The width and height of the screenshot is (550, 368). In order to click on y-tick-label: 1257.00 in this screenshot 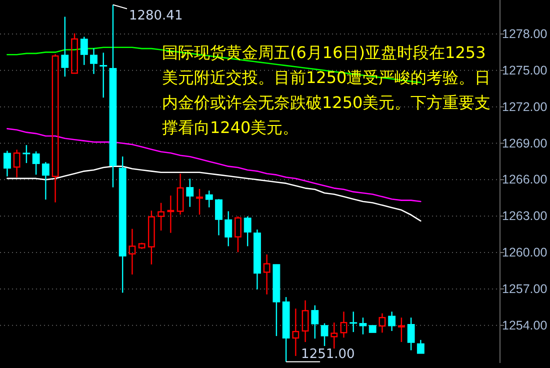, I will do `click(525, 289)`.